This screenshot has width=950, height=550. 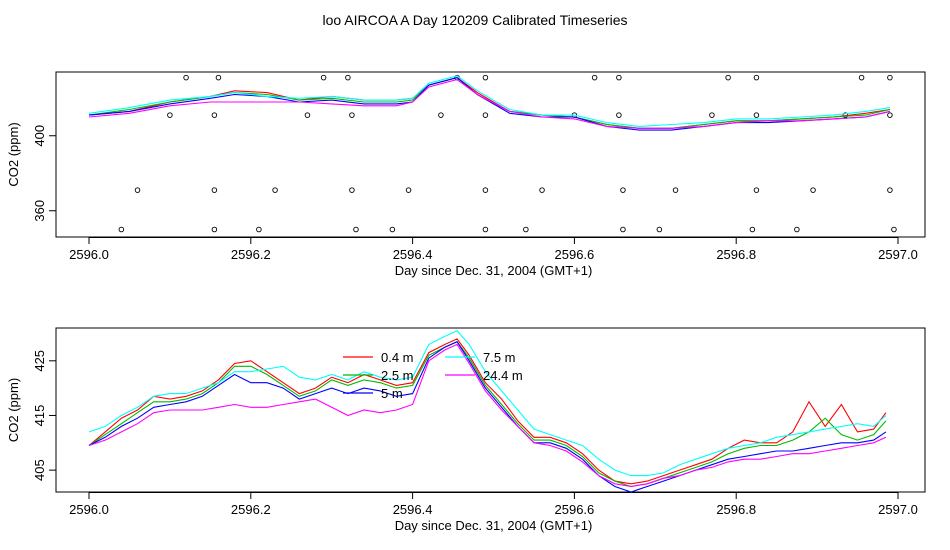 What do you see at coordinates (39, 211) in the screenshot?
I see `y-tick-label: 360` at bounding box center [39, 211].